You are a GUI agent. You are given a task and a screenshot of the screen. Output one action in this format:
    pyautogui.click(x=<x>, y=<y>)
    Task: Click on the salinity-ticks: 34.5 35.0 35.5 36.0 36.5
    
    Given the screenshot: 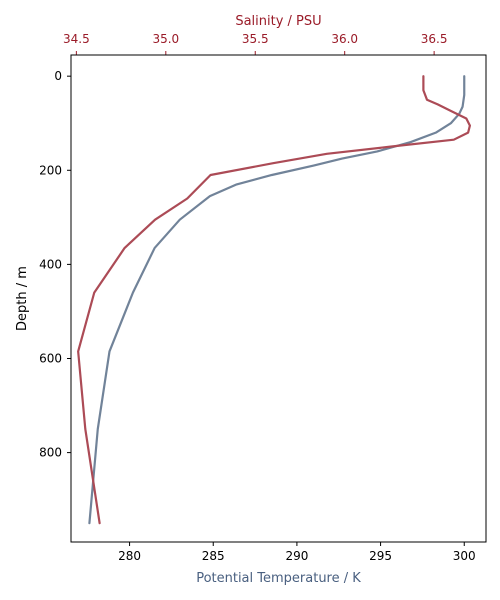 What is the action you would take?
    pyautogui.click(x=255, y=43)
    